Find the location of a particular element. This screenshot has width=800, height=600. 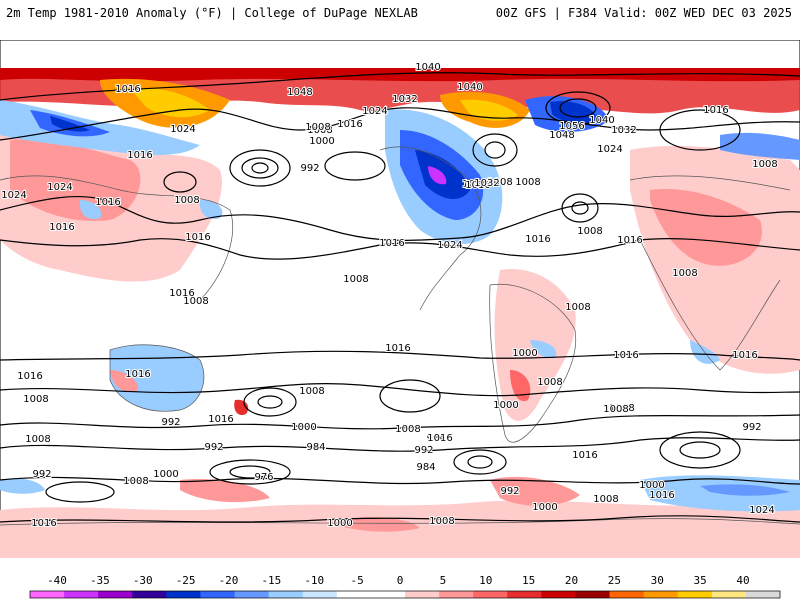

colorbar-tick-label: 10 is located at coordinates (485, 580).